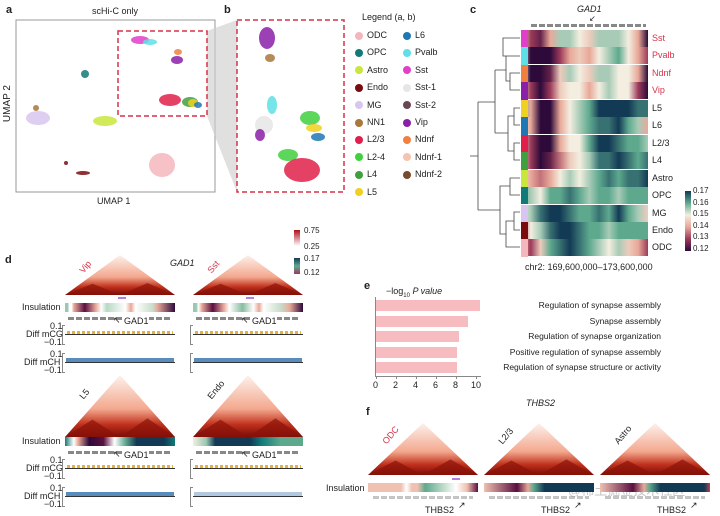 This screenshot has height=516, width=720. What do you see at coordinates (663, 177) in the screenshot?
I see `heatmap-row-label: Astro` at bounding box center [663, 177].